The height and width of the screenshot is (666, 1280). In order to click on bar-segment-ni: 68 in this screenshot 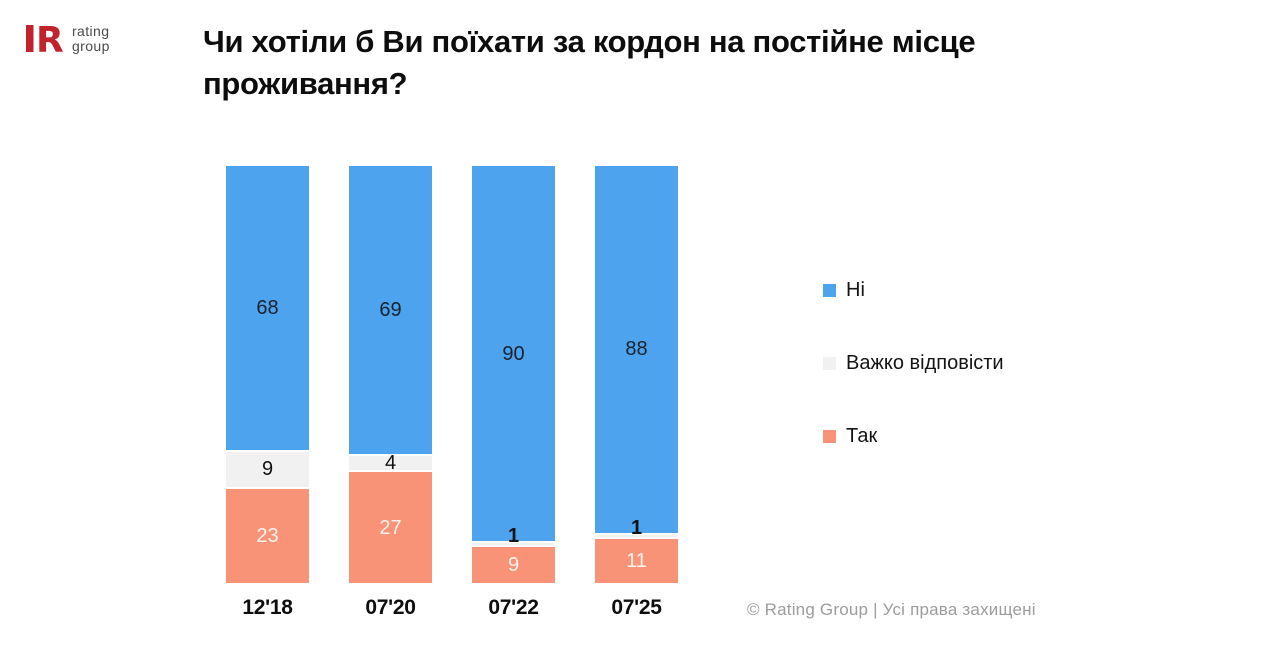, I will do `click(267, 308)`.